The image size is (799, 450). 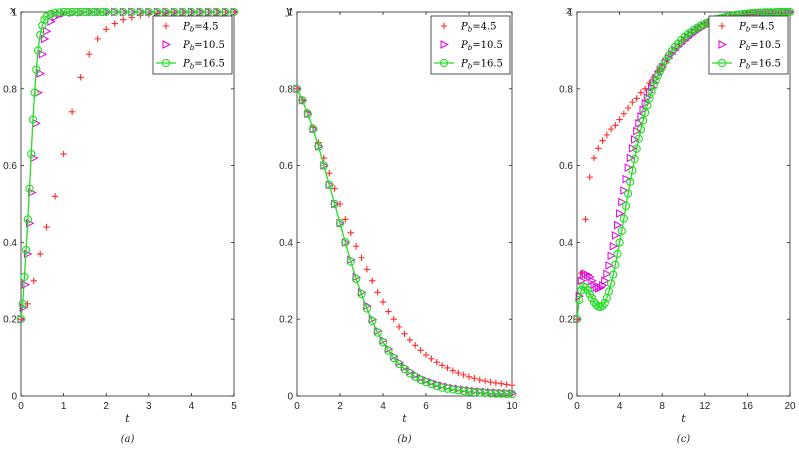 What do you see at coordinates (759, 65) in the screenshot?
I see `legend-label: Pb=16.5` at bounding box center [759, 65].